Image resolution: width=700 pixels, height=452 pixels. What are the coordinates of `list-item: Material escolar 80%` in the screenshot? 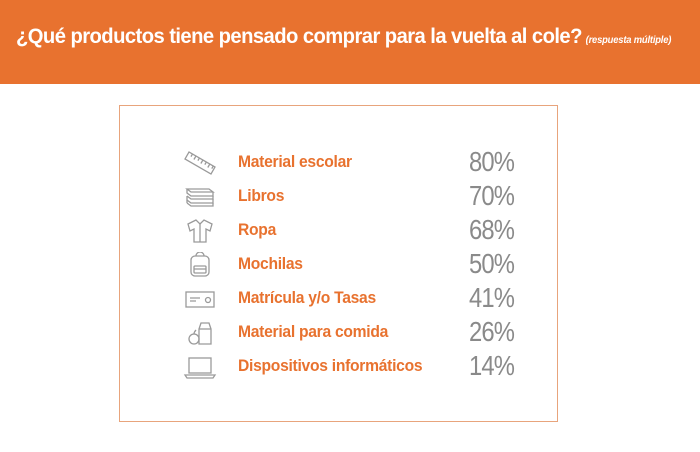 It's located at (350, 163).